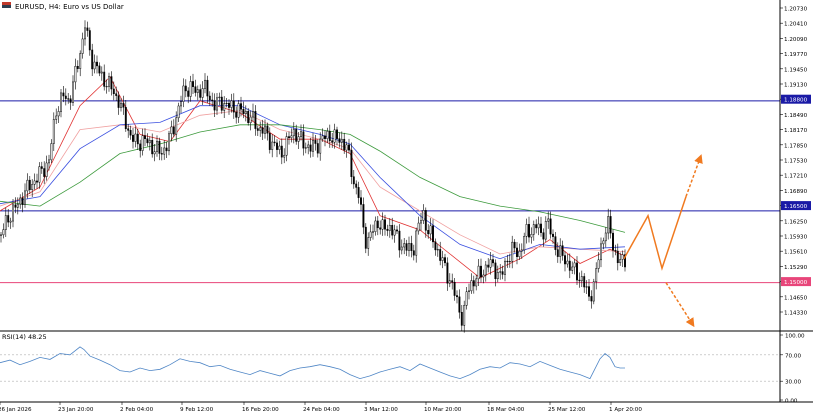 The image size is (813, 417). I want to click on rsi-line, so click(312, 363).